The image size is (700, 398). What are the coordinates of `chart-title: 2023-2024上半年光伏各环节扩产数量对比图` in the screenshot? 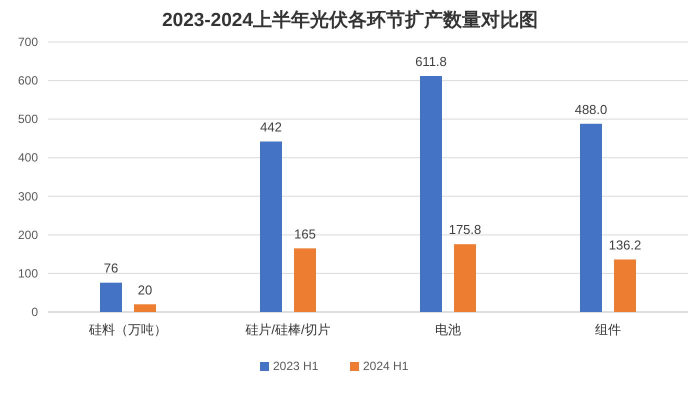 It's located at (350, 20).